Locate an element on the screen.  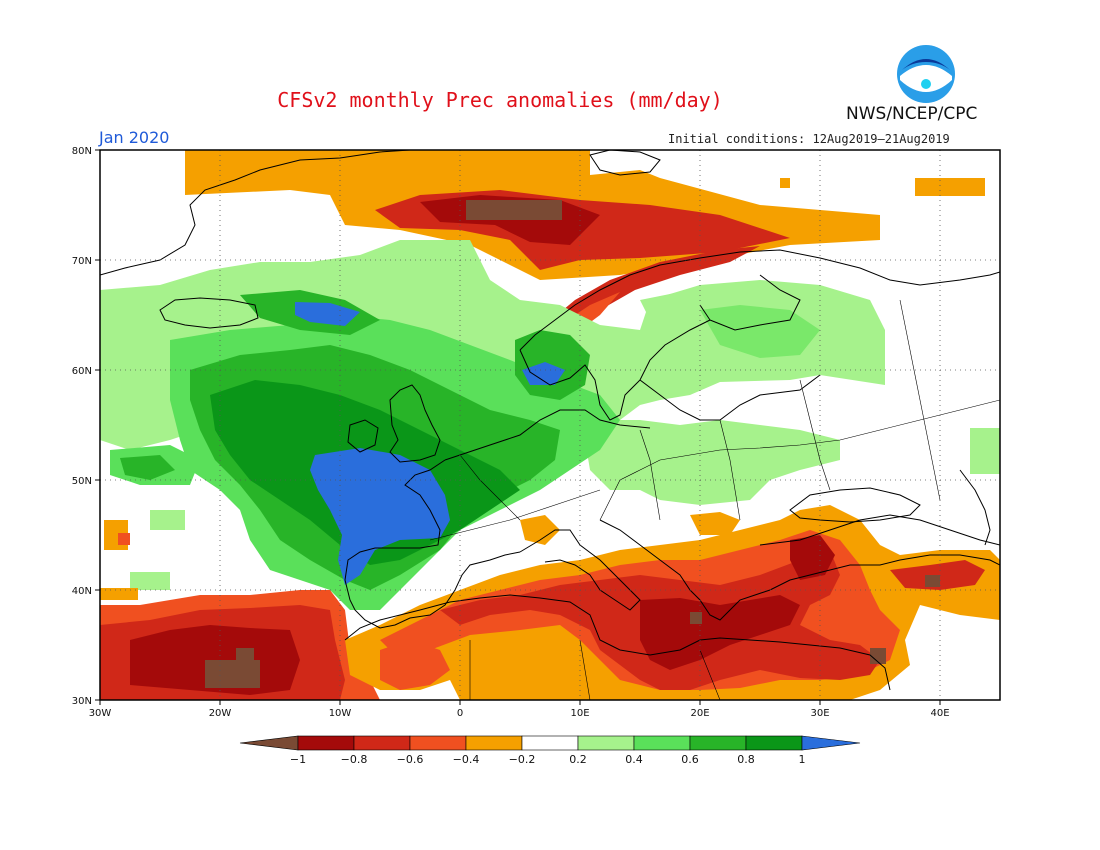
lat-label: 70N is located at coordinates (82, 261).